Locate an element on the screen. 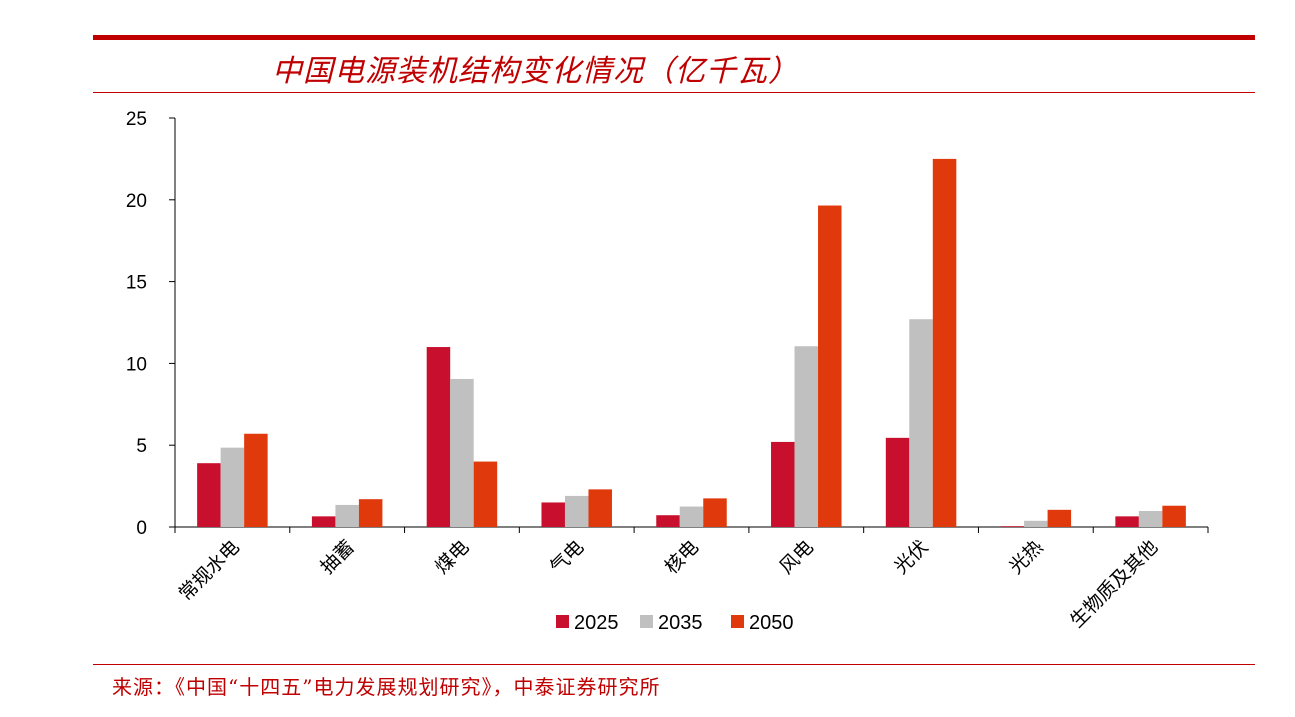  chart-legend: 2025 2035 2050 is located at coordinates (675, 623).